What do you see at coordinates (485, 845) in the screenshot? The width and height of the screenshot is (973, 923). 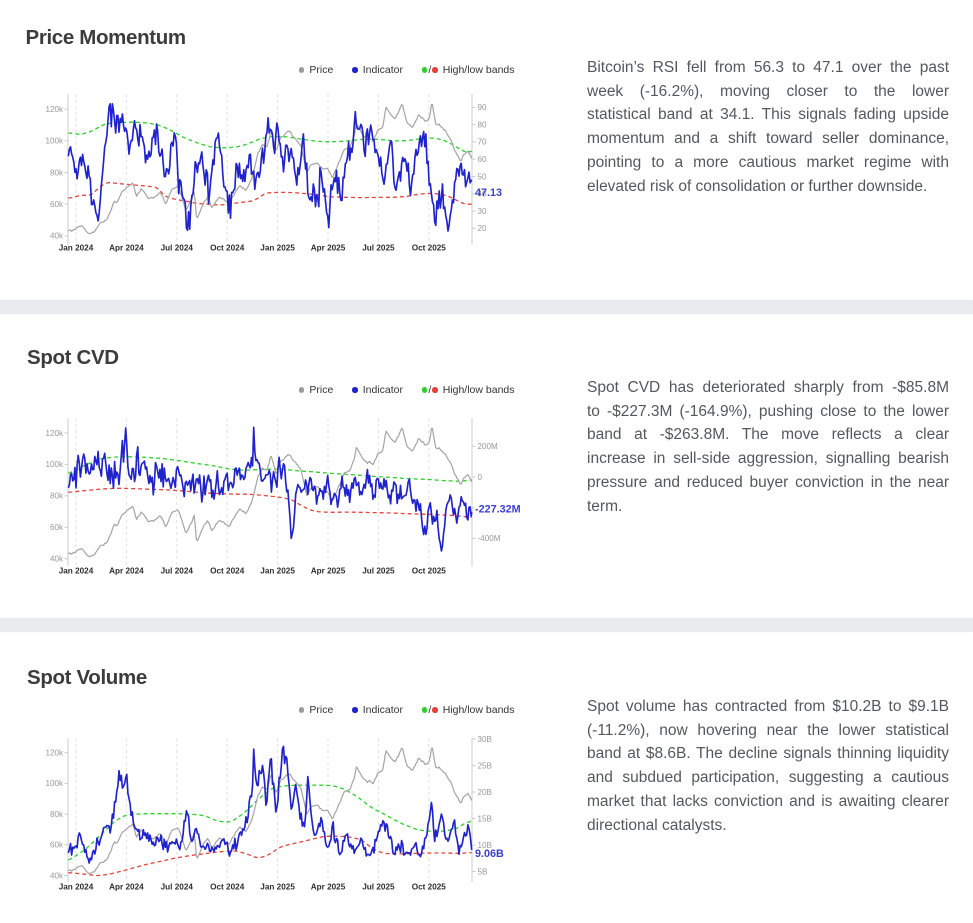 I see `svg-text: 10B` at bounding box center [485, 845].